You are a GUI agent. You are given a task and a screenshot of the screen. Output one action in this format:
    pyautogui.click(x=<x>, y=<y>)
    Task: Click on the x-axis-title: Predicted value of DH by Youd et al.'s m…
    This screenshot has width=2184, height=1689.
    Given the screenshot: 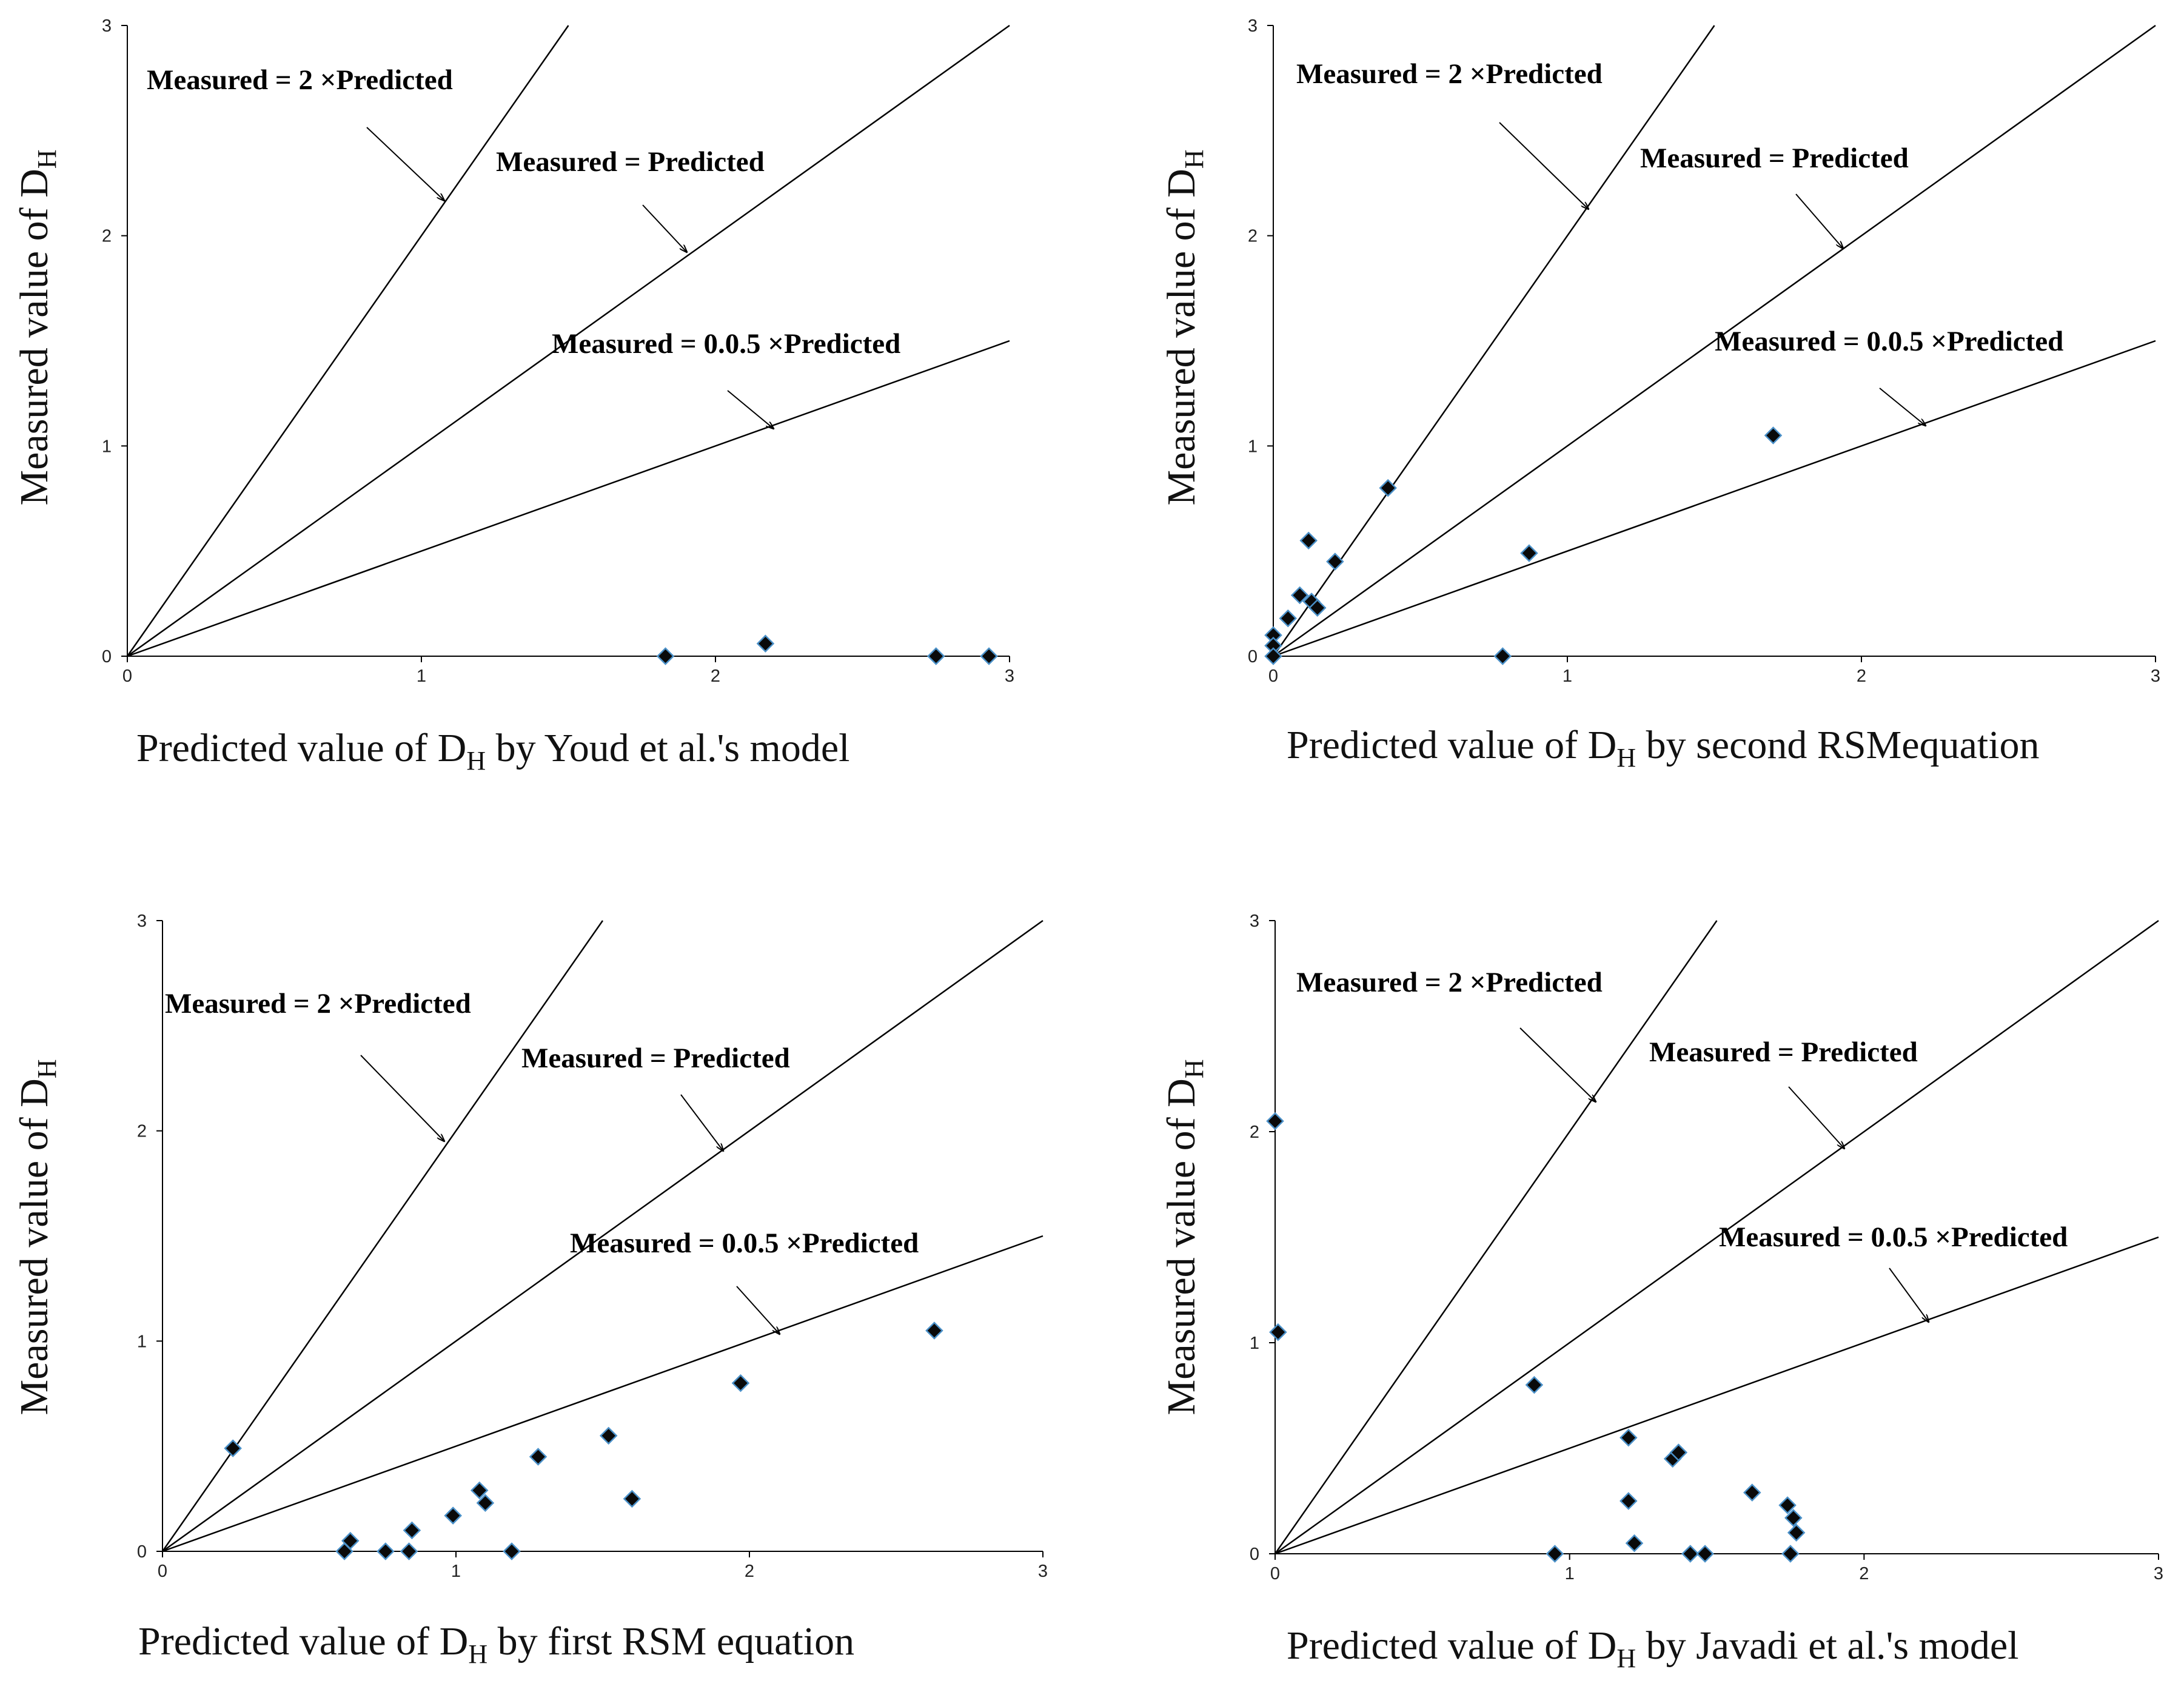 What is the action you would take?
    pyautogui.click(x=493, y=751)
    